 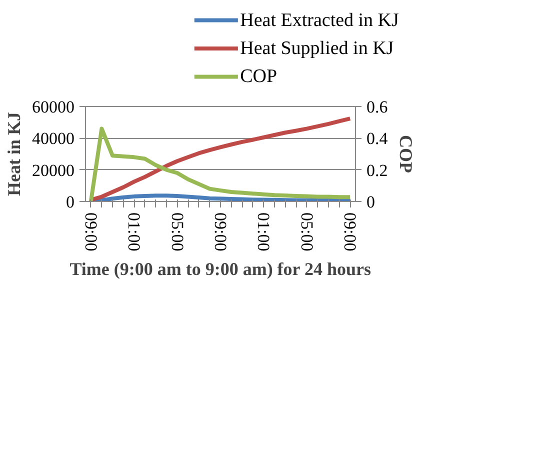 What do you see at coordinates (70, 202) in the screenshot?
I see `y-tick-label: 0` at bounding box center [70, 202].